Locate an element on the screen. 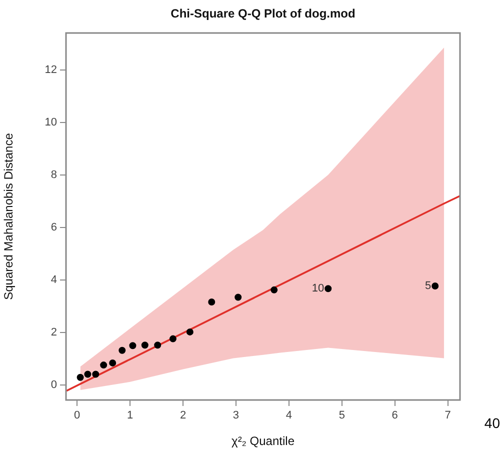 The height and width of the screenshot is (451, 502). x-tick-label: 2 is located at coordinates (183, 416).